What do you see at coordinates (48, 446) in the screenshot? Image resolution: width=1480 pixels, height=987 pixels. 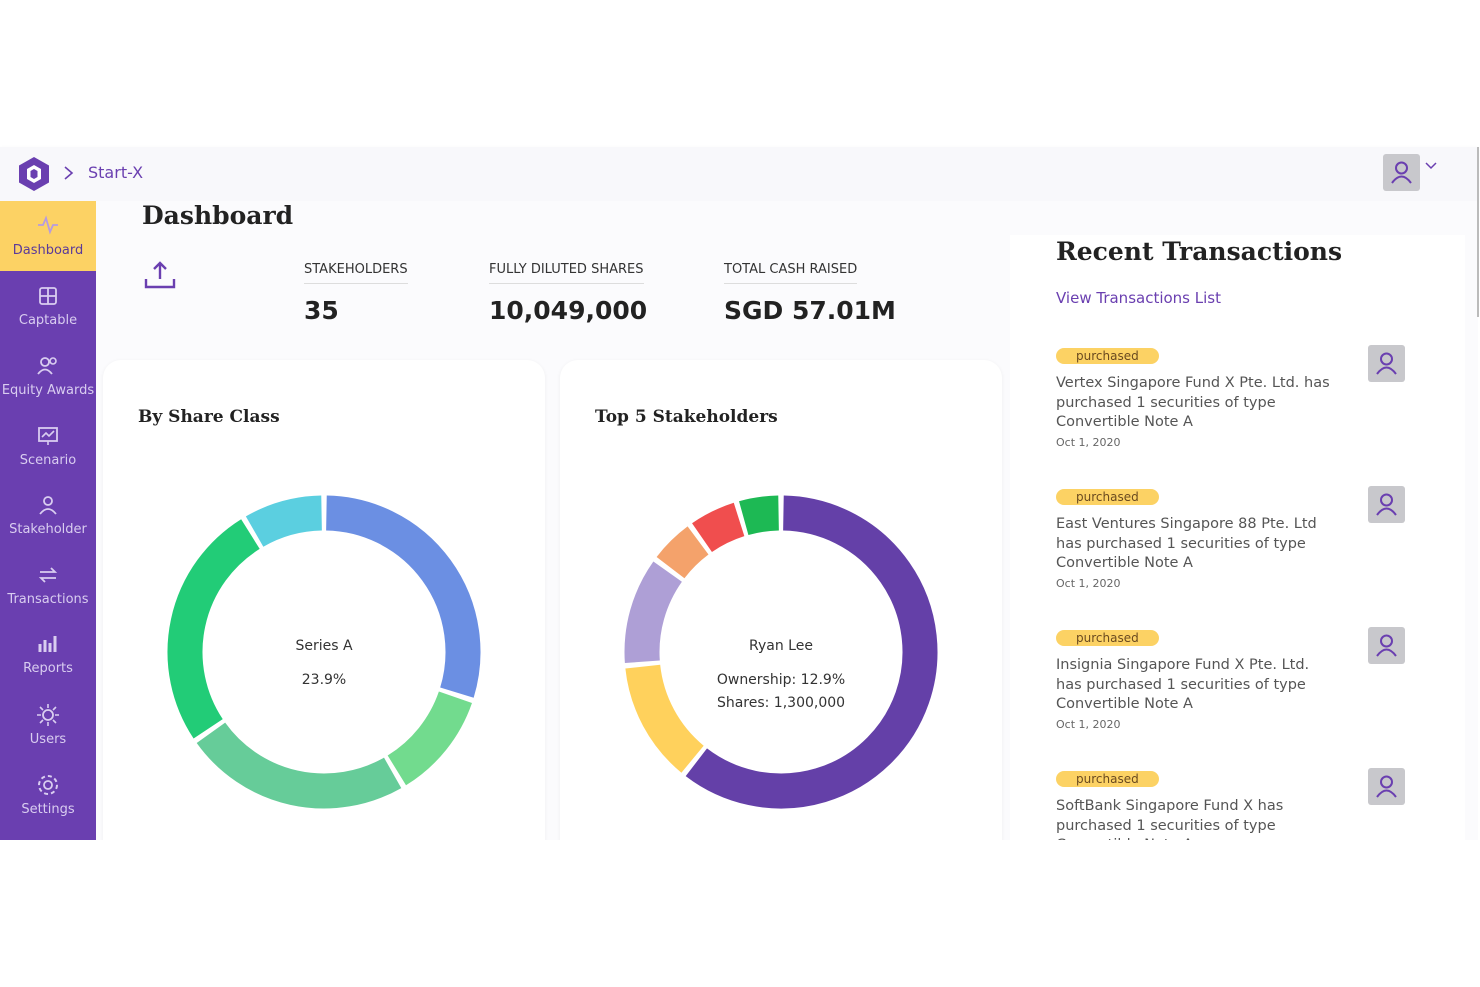 I see `nav-item: Scenario` at bounding box center [48, 446].